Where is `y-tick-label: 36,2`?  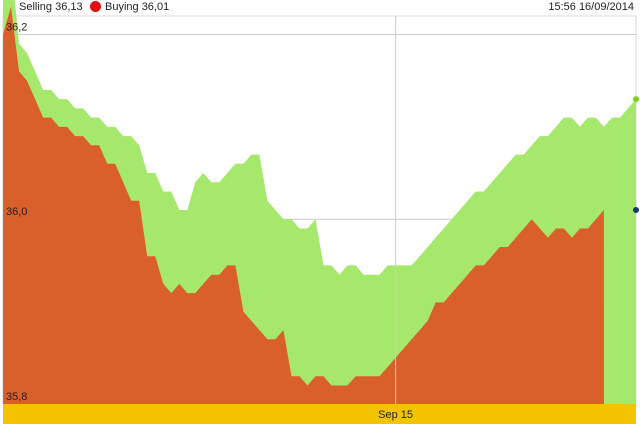
y-tick-label: 36,2 is located at coordinates (16, 27).